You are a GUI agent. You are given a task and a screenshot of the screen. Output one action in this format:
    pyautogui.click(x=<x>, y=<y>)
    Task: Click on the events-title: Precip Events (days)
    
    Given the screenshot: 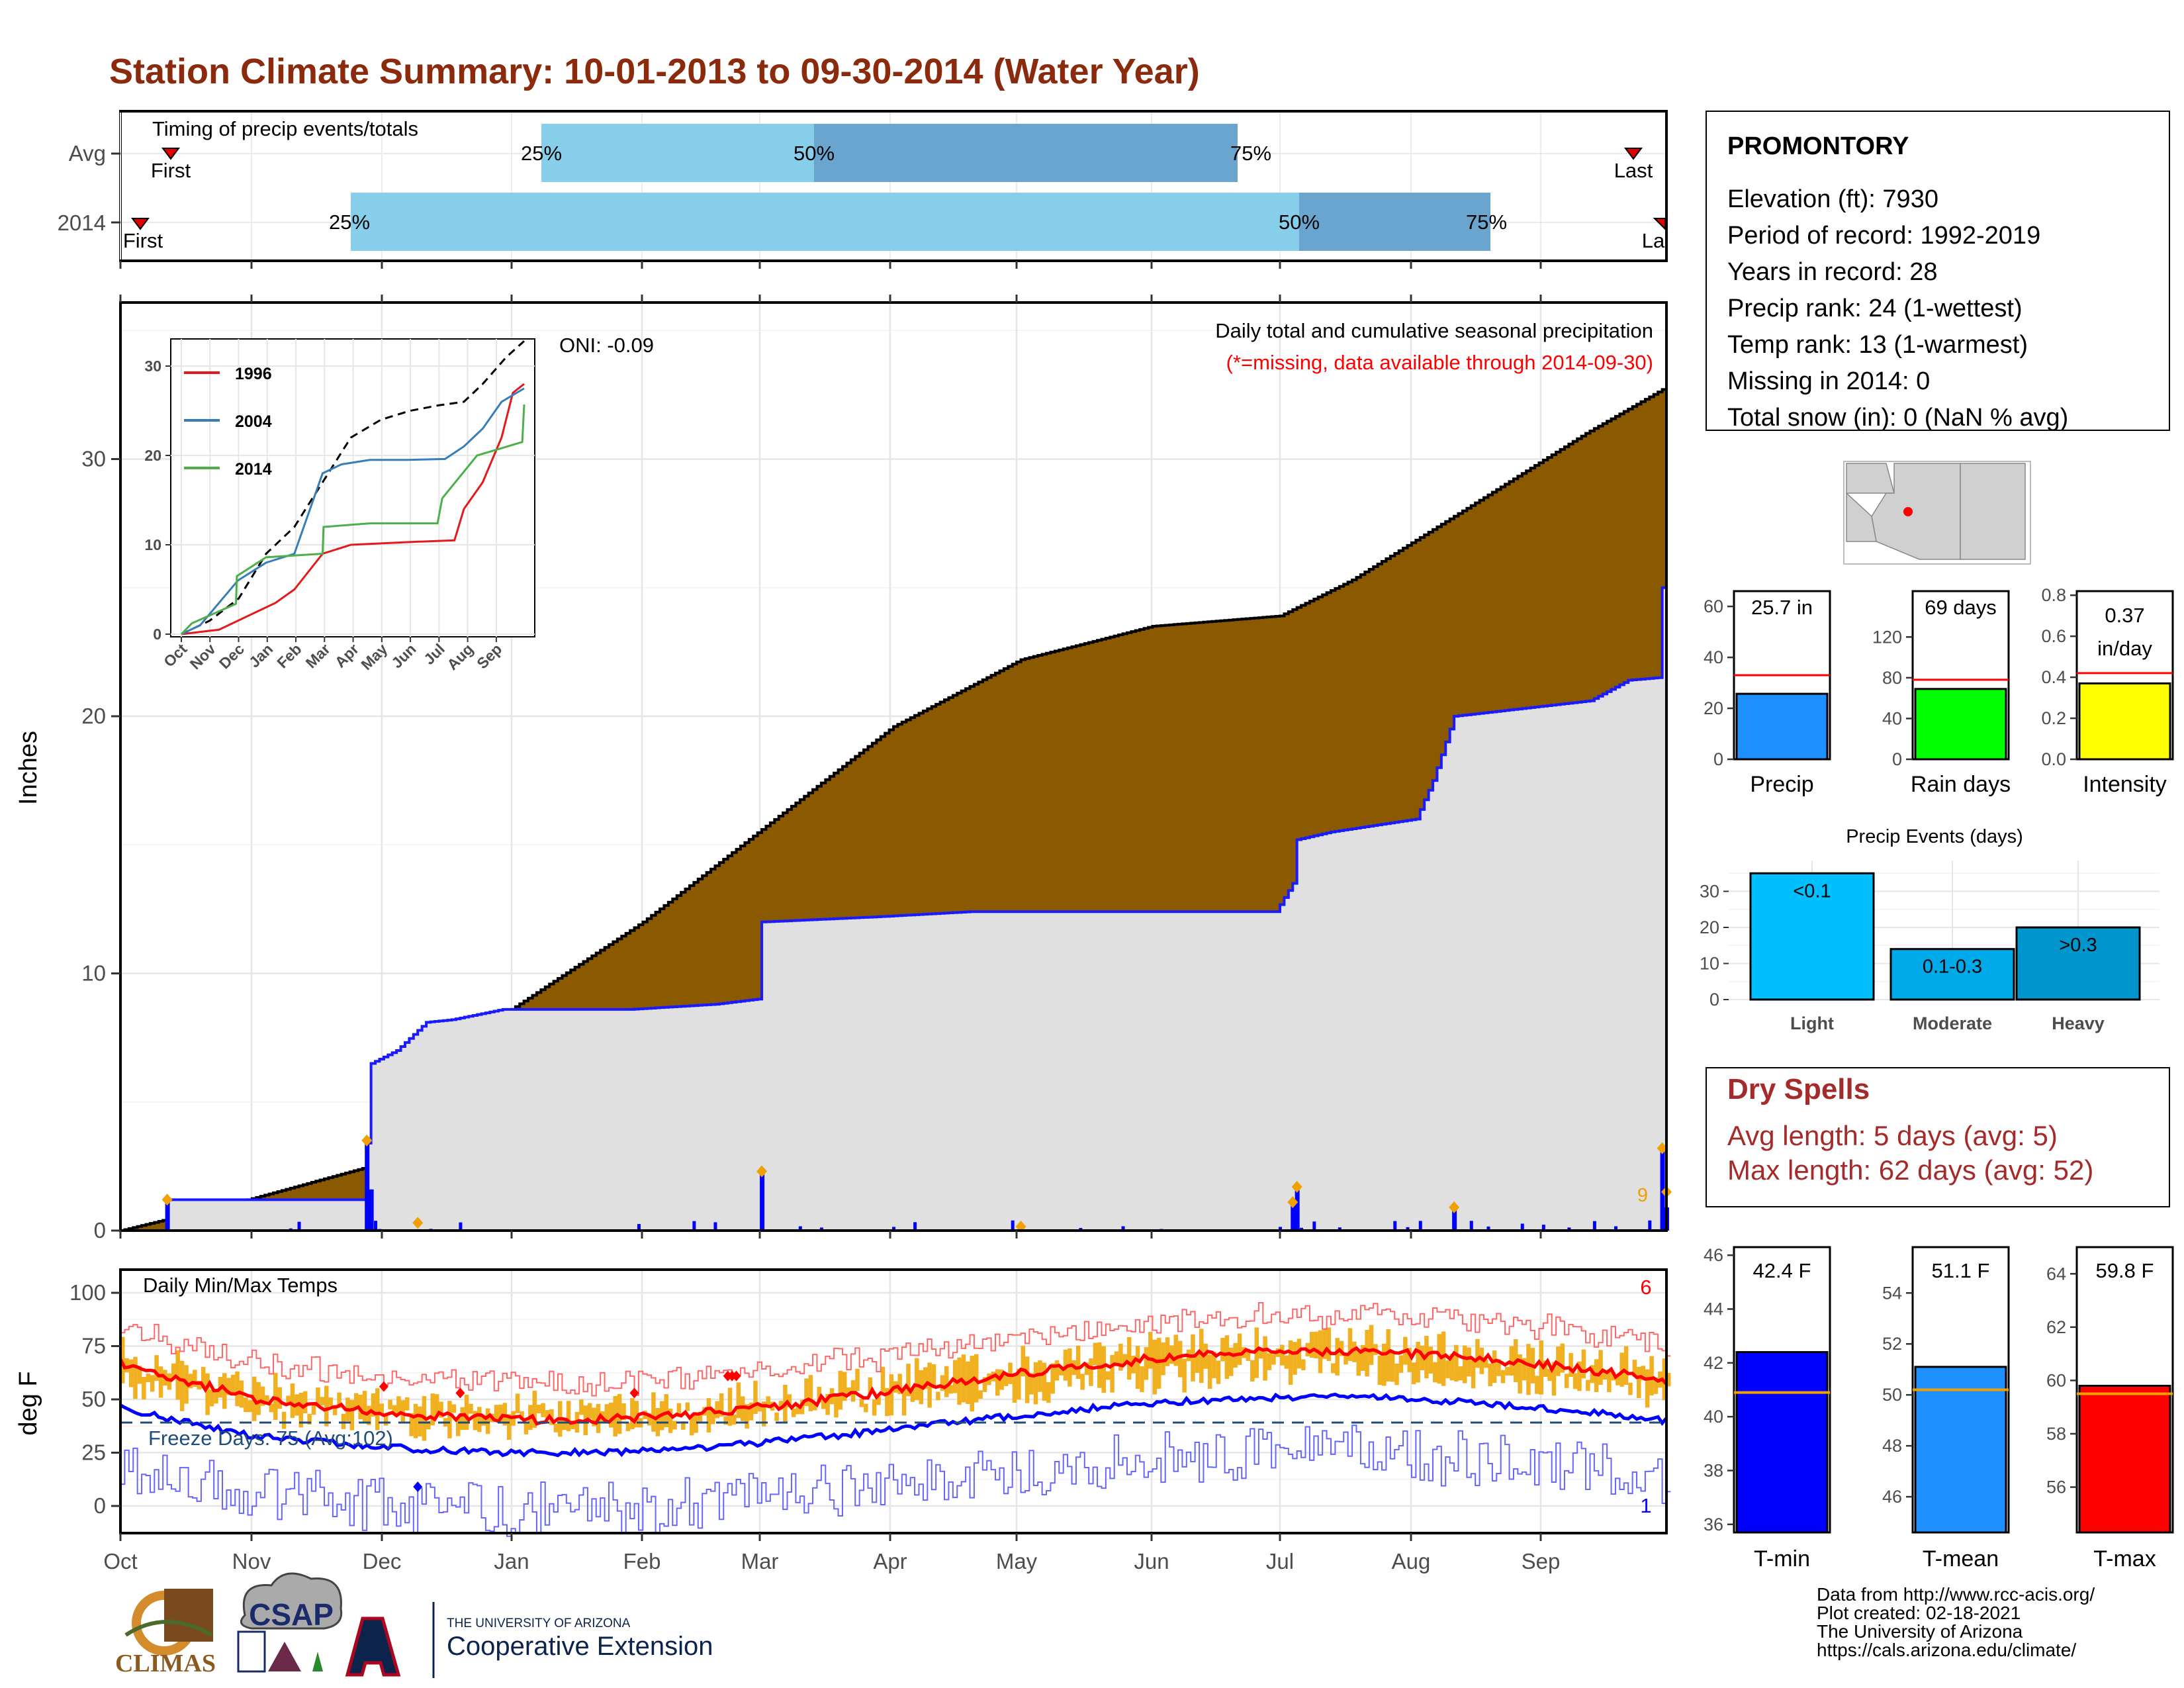 What is the action you would take?
    pyautogui.click(x=1934, y=836)
    